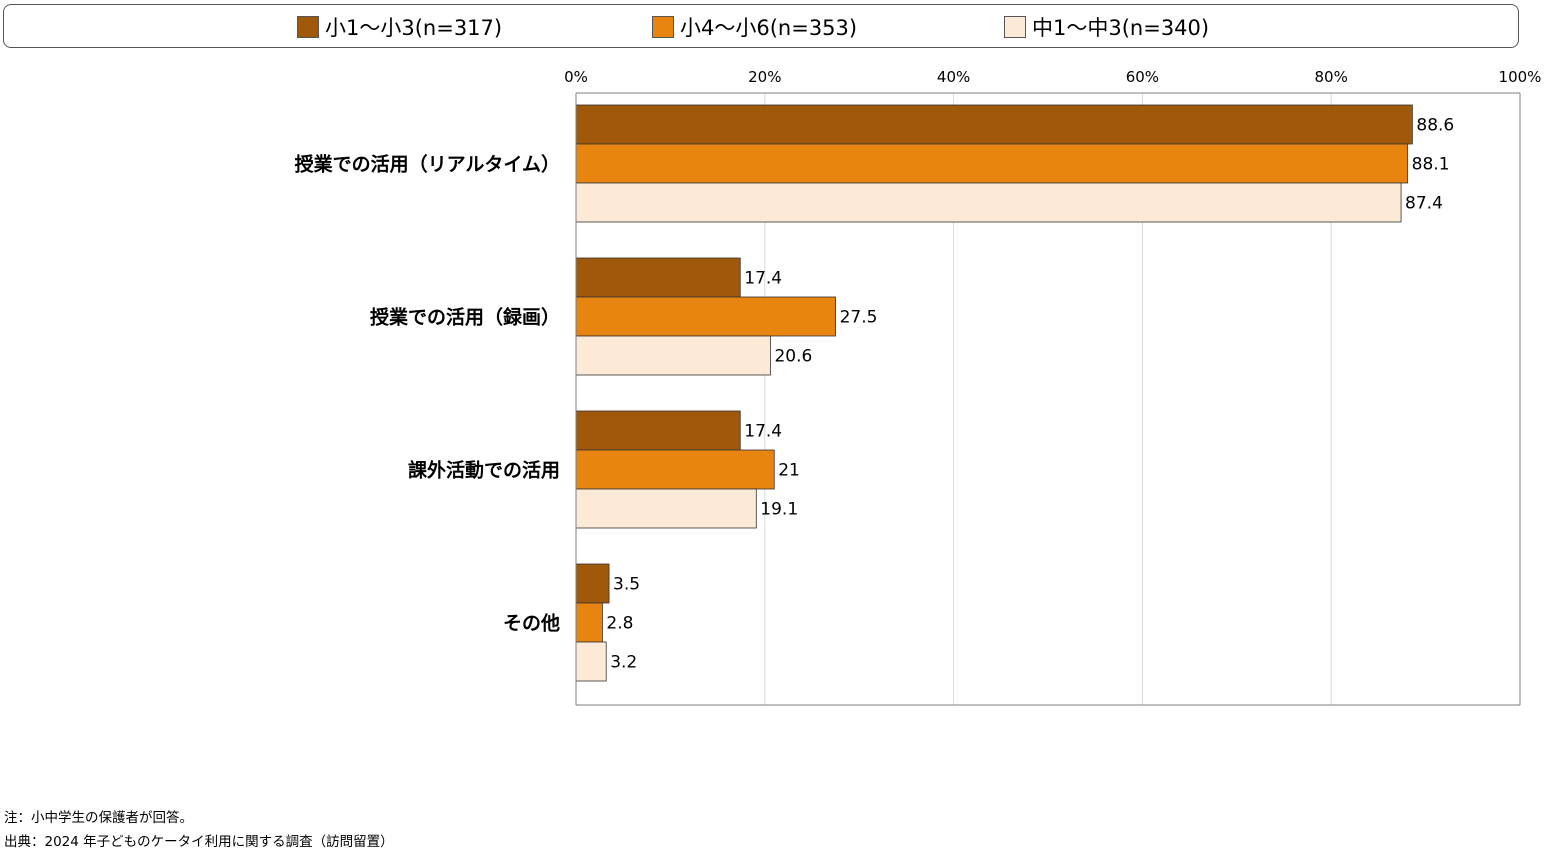 This screenshot has width=1548, height=854. What do you see at coordinates (1520, 77) in the screenshot?
I see `x-tick-label-100: 100%` at bounding box center [1520, 77].